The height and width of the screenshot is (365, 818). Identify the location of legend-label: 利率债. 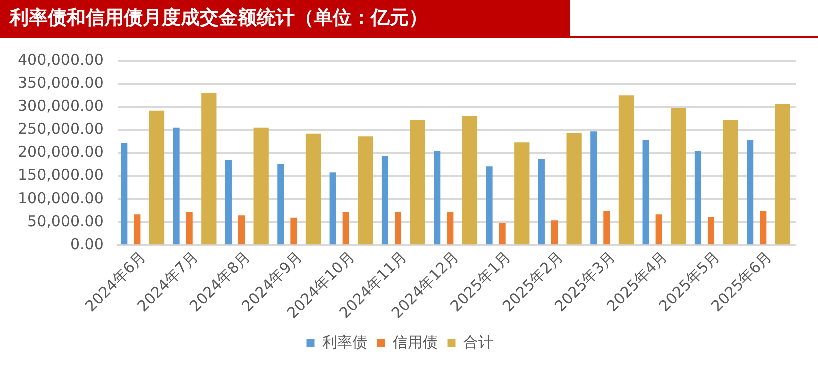
(345, 342).